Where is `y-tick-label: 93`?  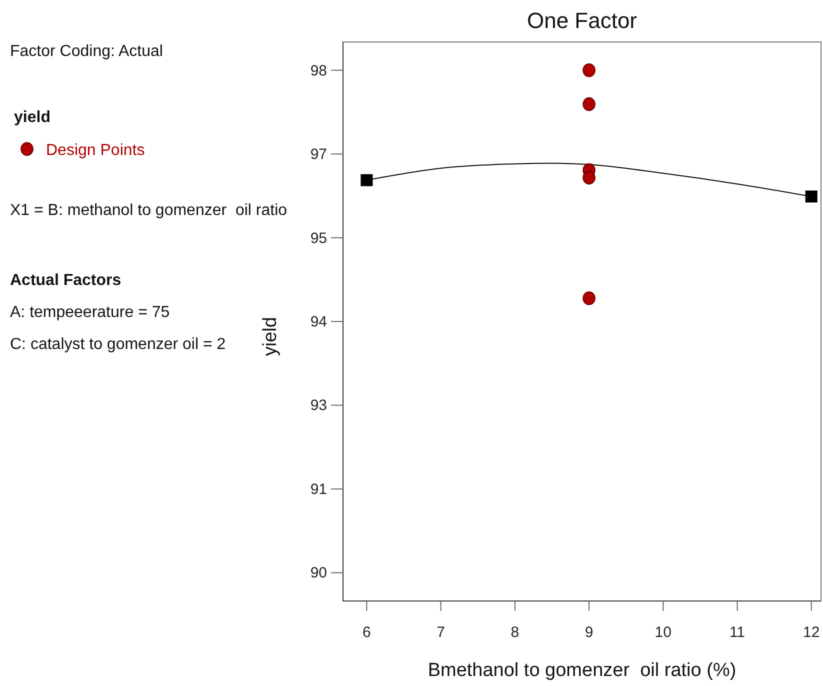
y-tick-label: 93 is located at coordinates (318, 405).